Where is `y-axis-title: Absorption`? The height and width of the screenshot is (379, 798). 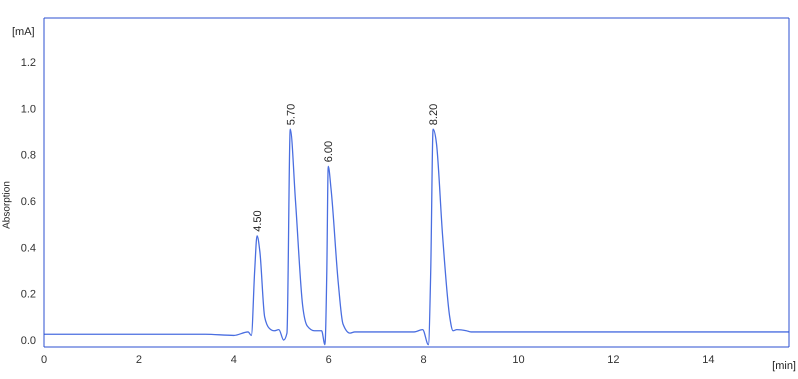 y-axis-title: Absorption is located at coordinates (7, 205).